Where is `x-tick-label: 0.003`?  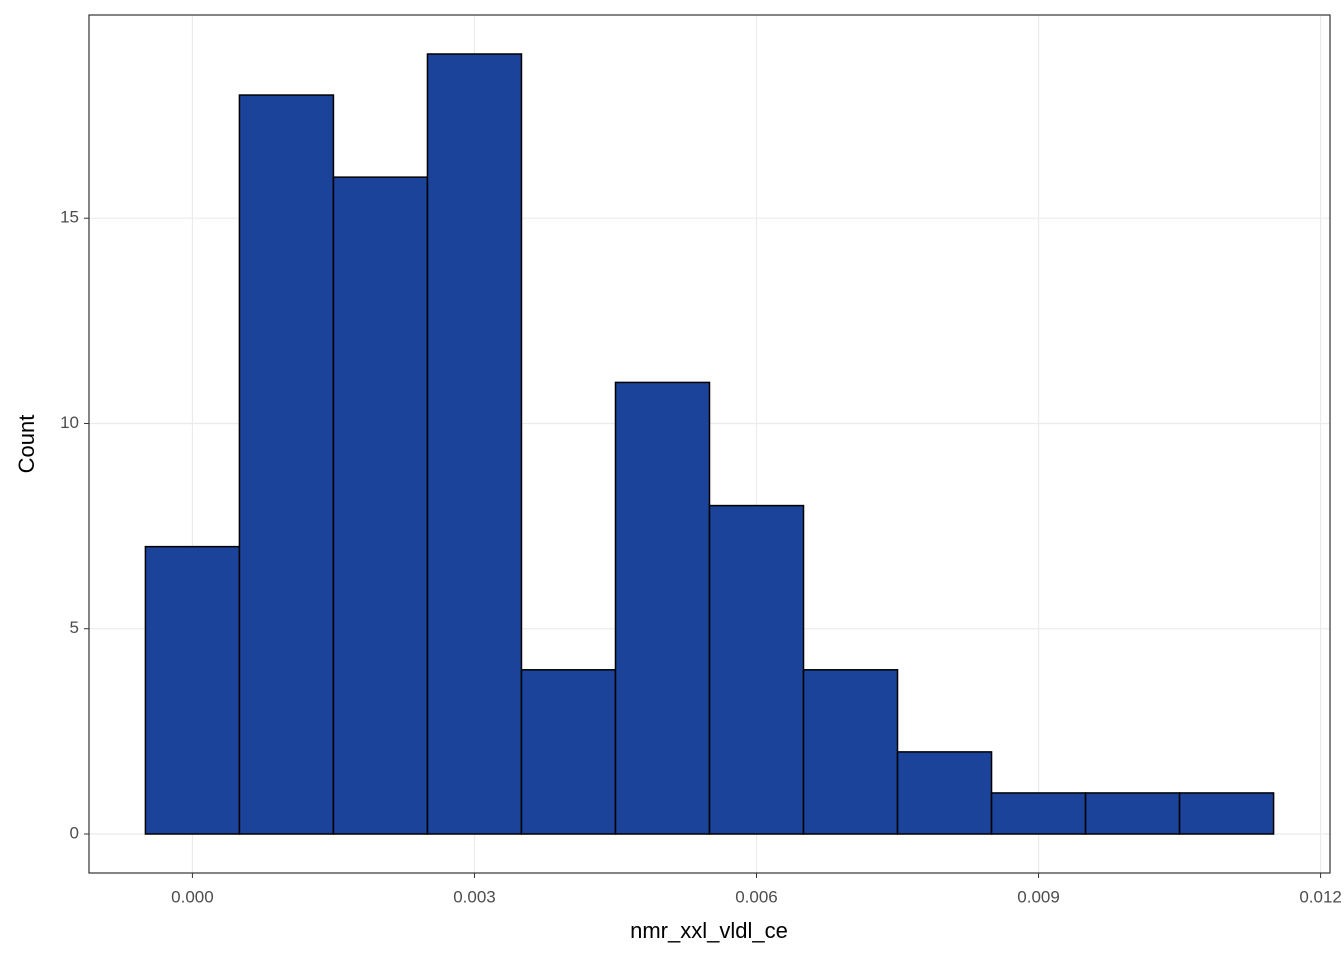 x-tick-label: 0.003 is located at coordinates (474, 896).